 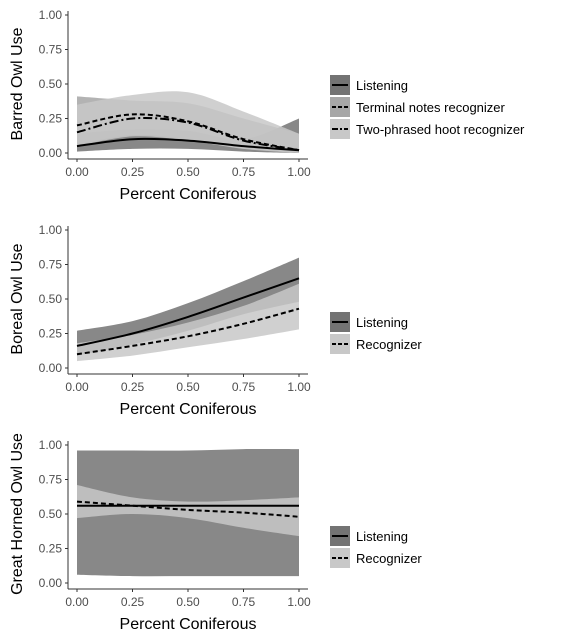 What do you see at coordinates (431, 107) in the screenshot?
I see `legend-label: Terminal notes recognizer` at bounding box center [431, 107].